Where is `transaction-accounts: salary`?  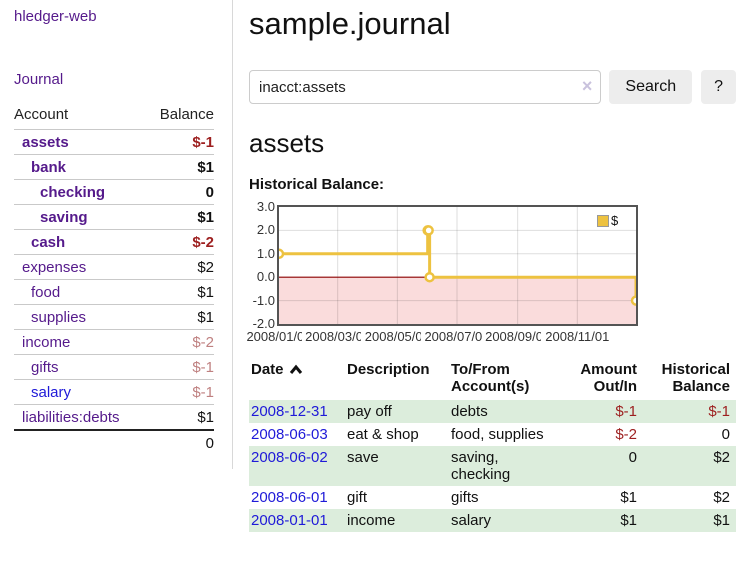
transaction-accounts: salary is located at coordinates (471, 520).